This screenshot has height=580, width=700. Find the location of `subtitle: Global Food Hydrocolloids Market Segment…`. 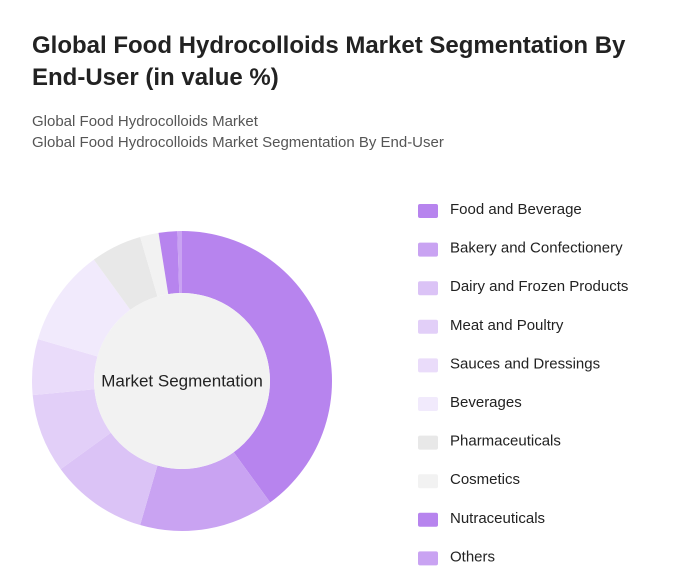

subtitle: Global Food Hydrocolloids Market Segment… is located at coordinates (238, 142).